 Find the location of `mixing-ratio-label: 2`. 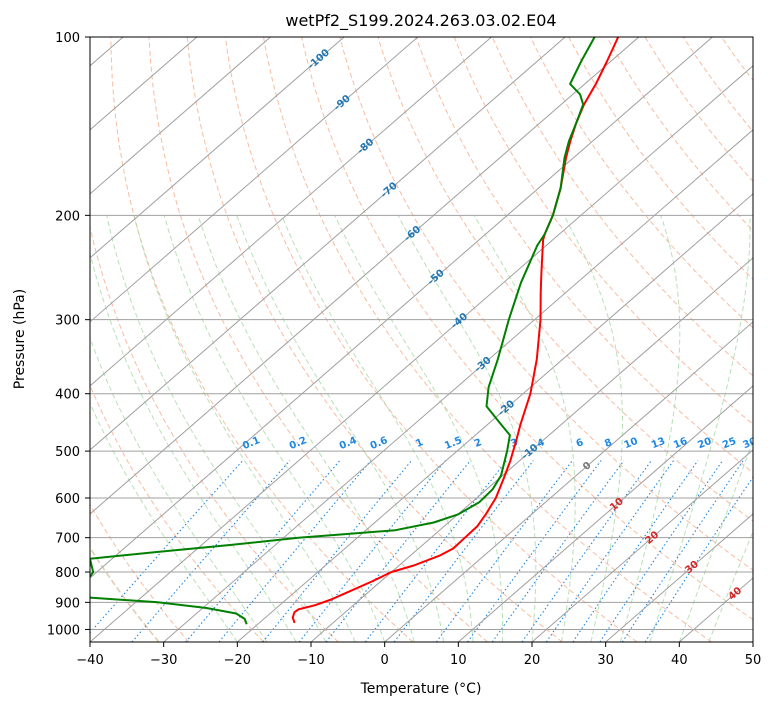

mixing-ratio-label: 2 is located at coordinates (478, 443).